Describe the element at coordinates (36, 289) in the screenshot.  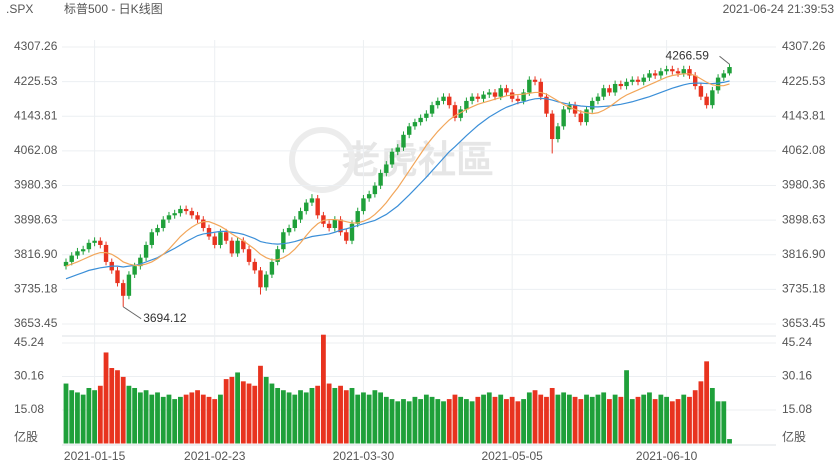
I see `y-tick-label: 3735.18` at that location.